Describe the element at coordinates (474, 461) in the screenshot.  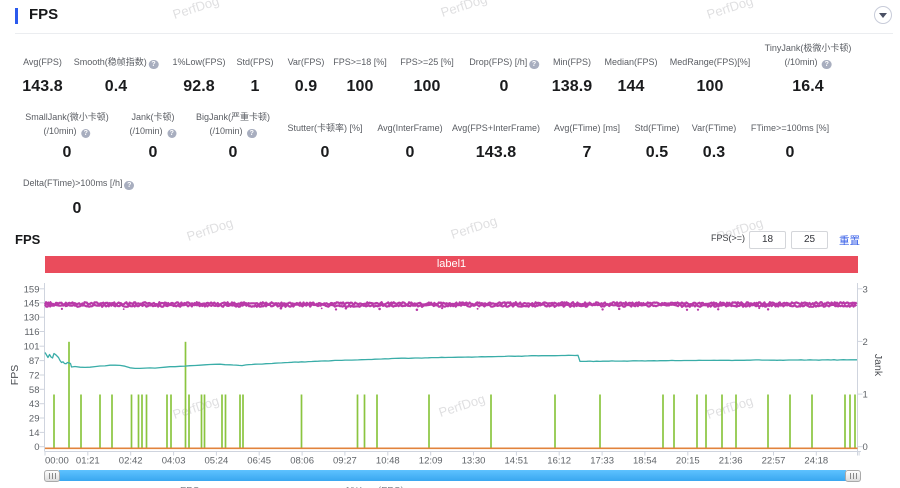
I see `svg-text: 13:30` at that location.